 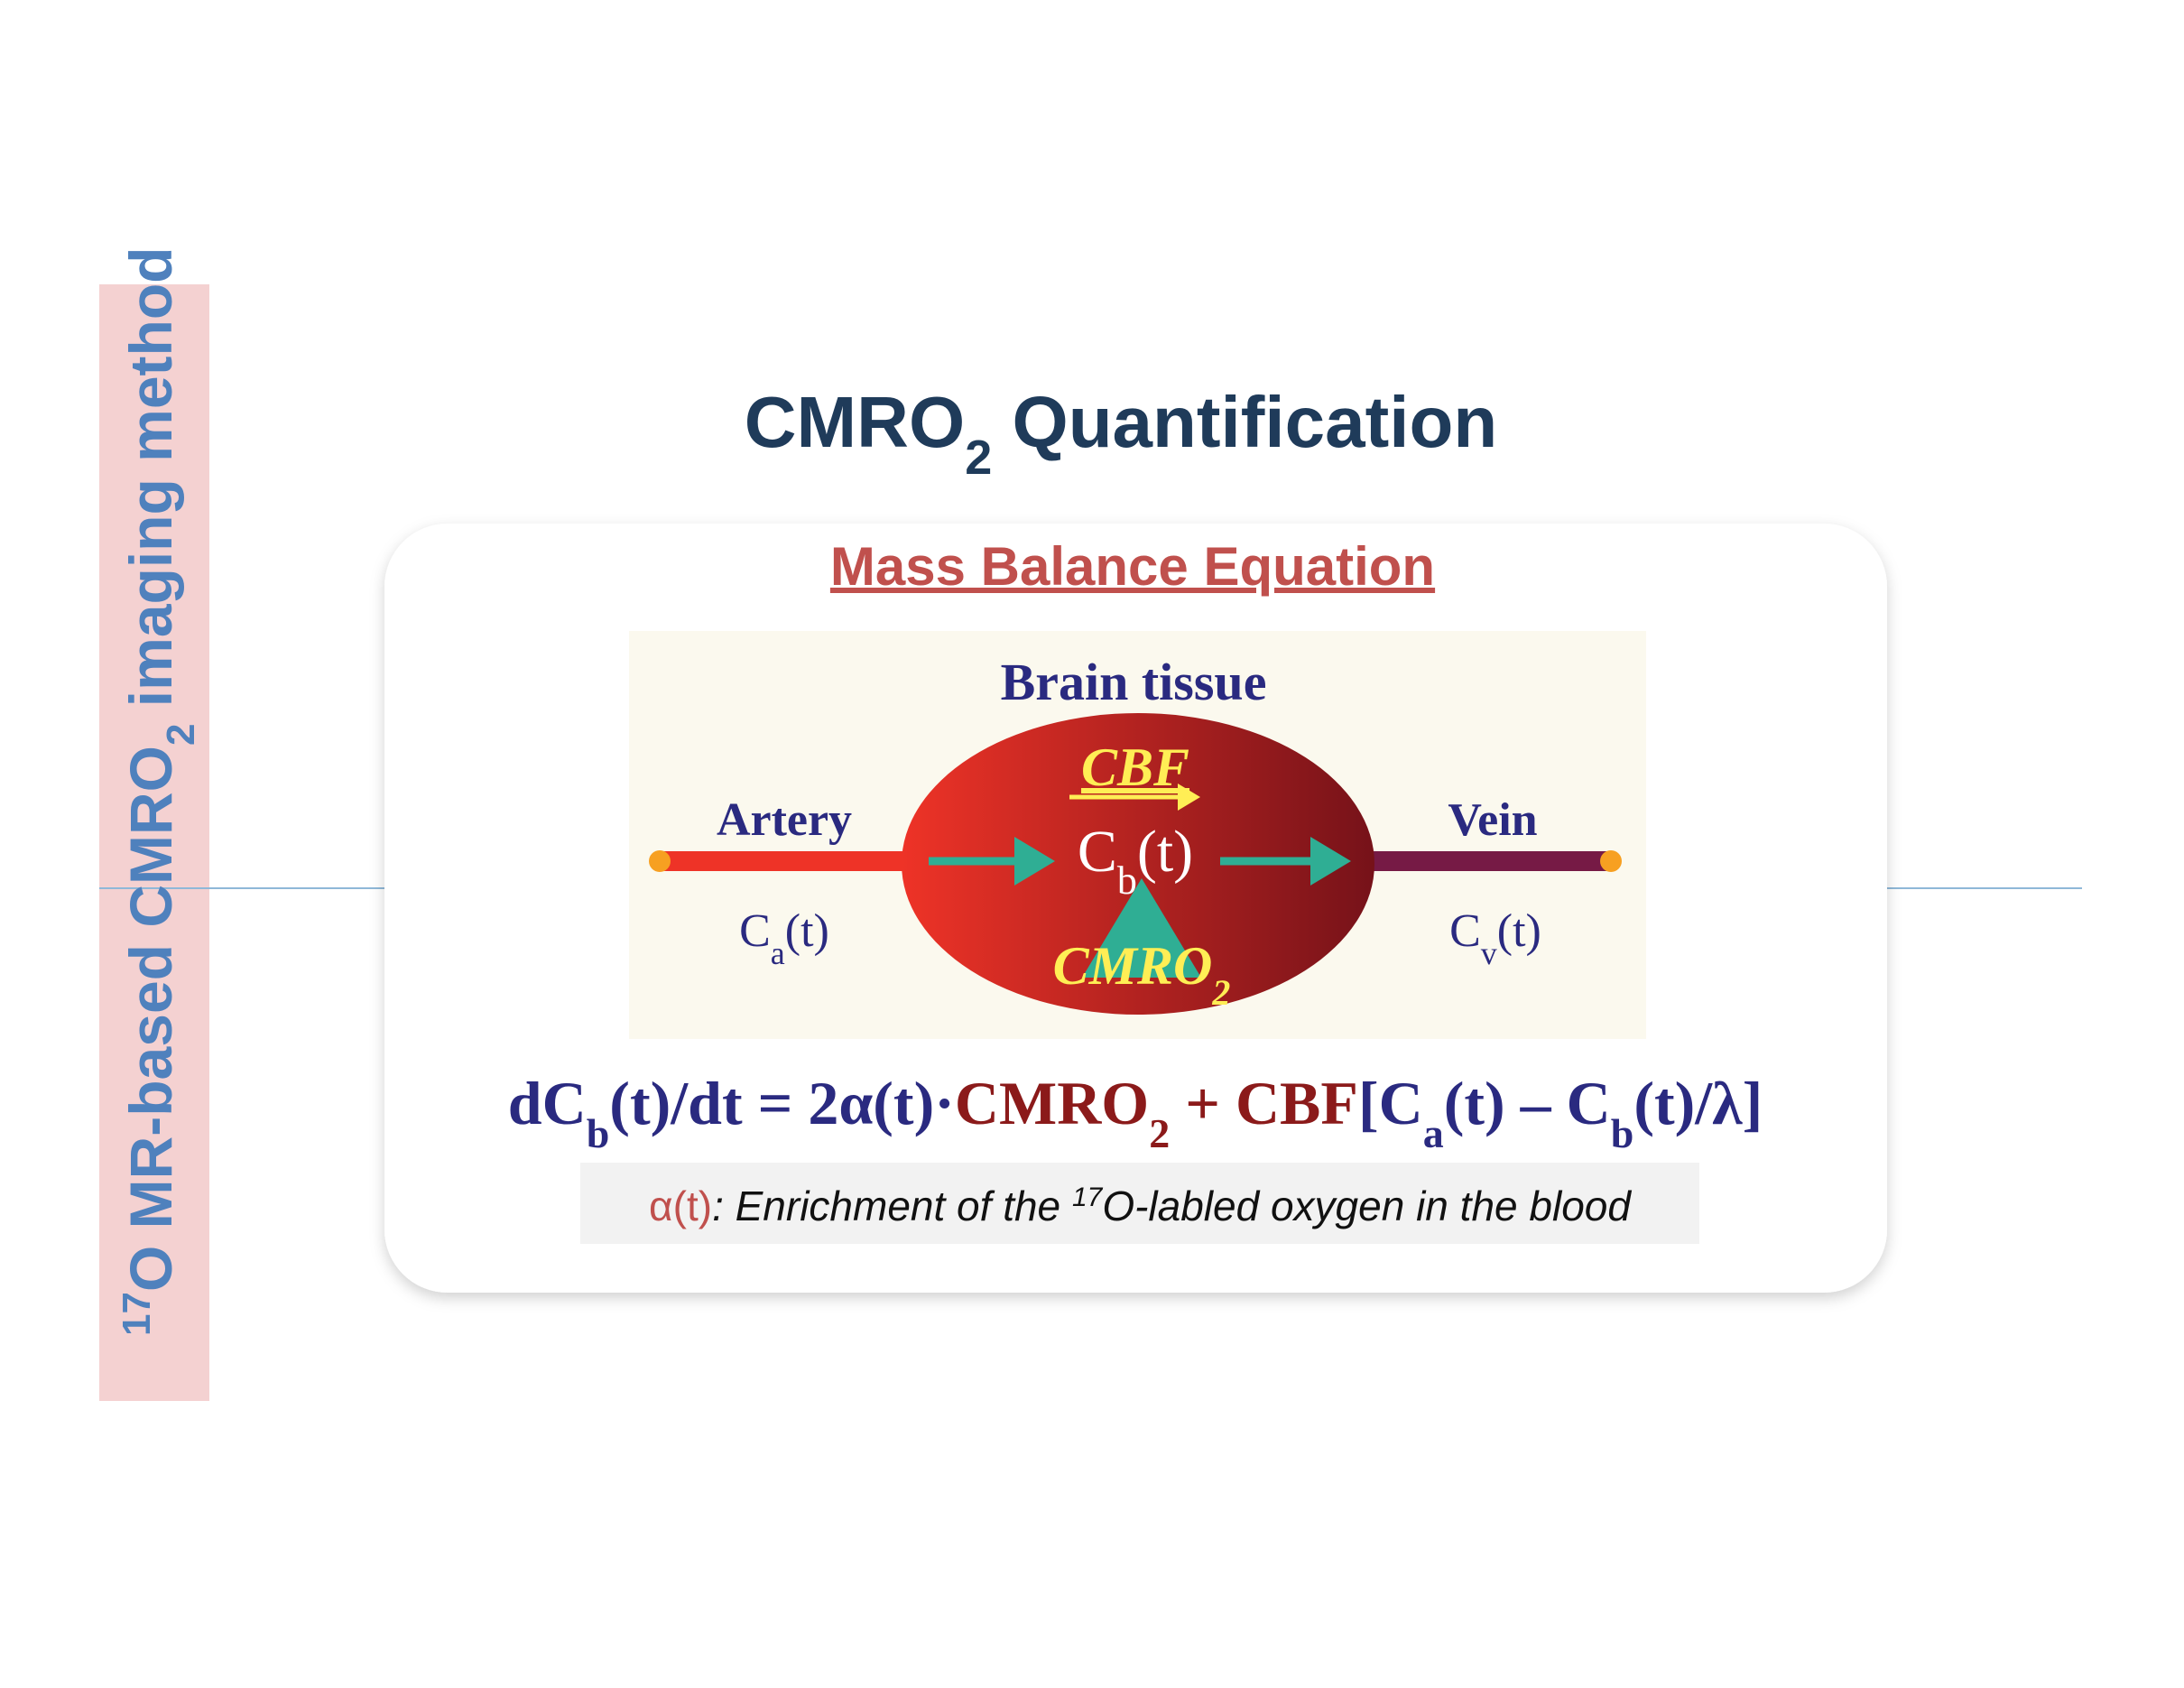 What do you see at coordinates (1244, 422) in the screenshot?
I see `text-part: Quantification` at bounding box center [1244, 422].